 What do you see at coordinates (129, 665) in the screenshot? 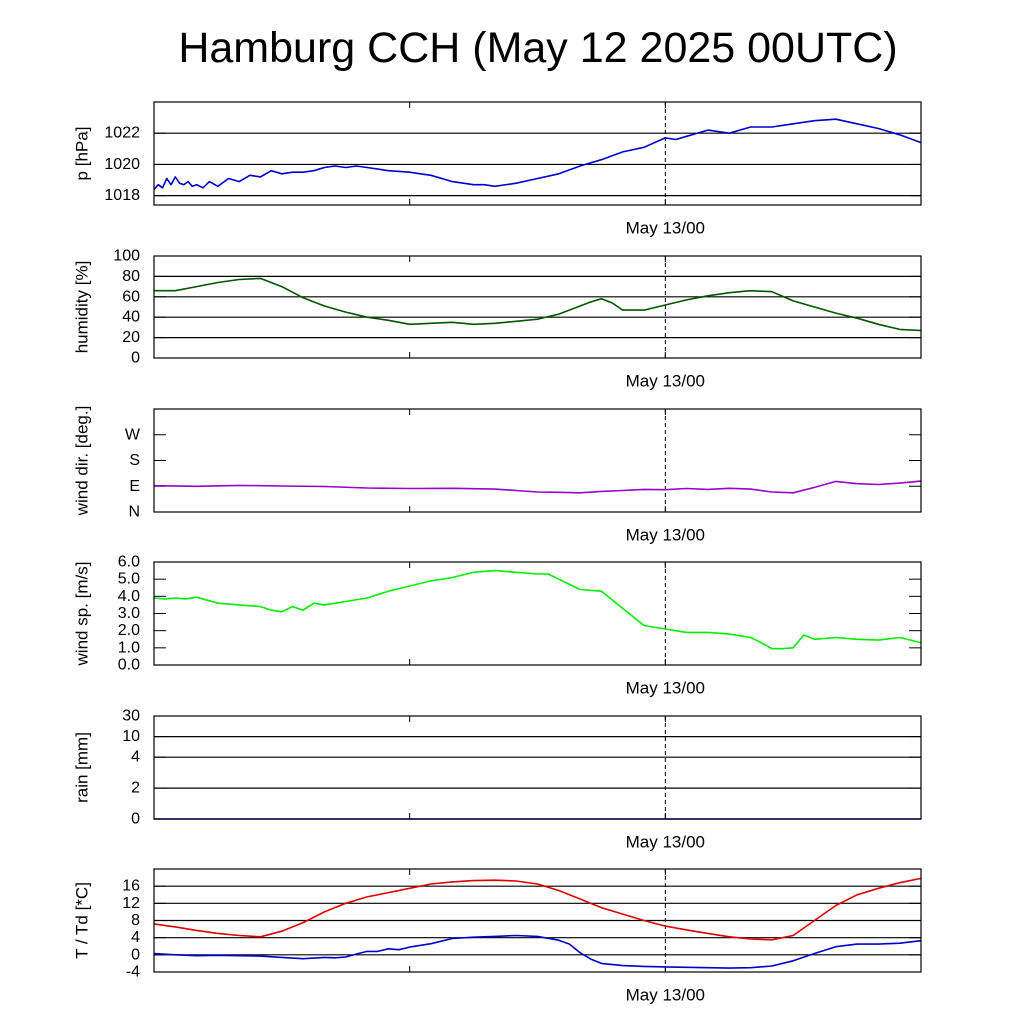
I see `y-tick-label: 0.0` at bounding box center [129, 665].